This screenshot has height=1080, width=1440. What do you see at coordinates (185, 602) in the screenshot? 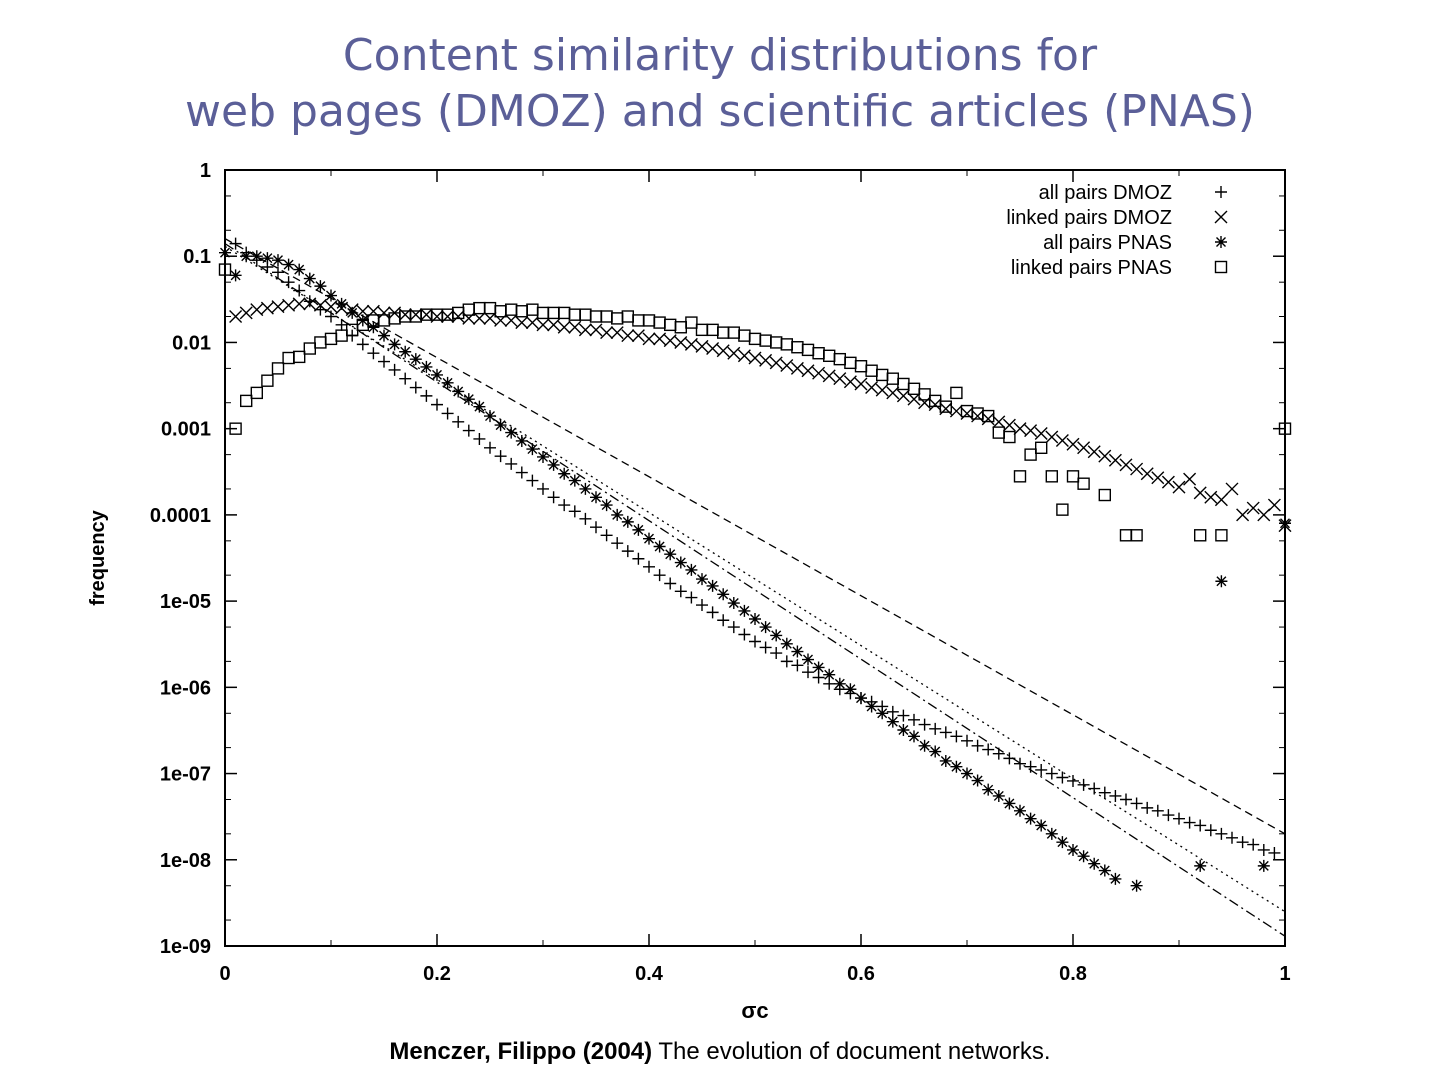
I see `y-tick-label: 1e-05` at bounding box center [185, 602].